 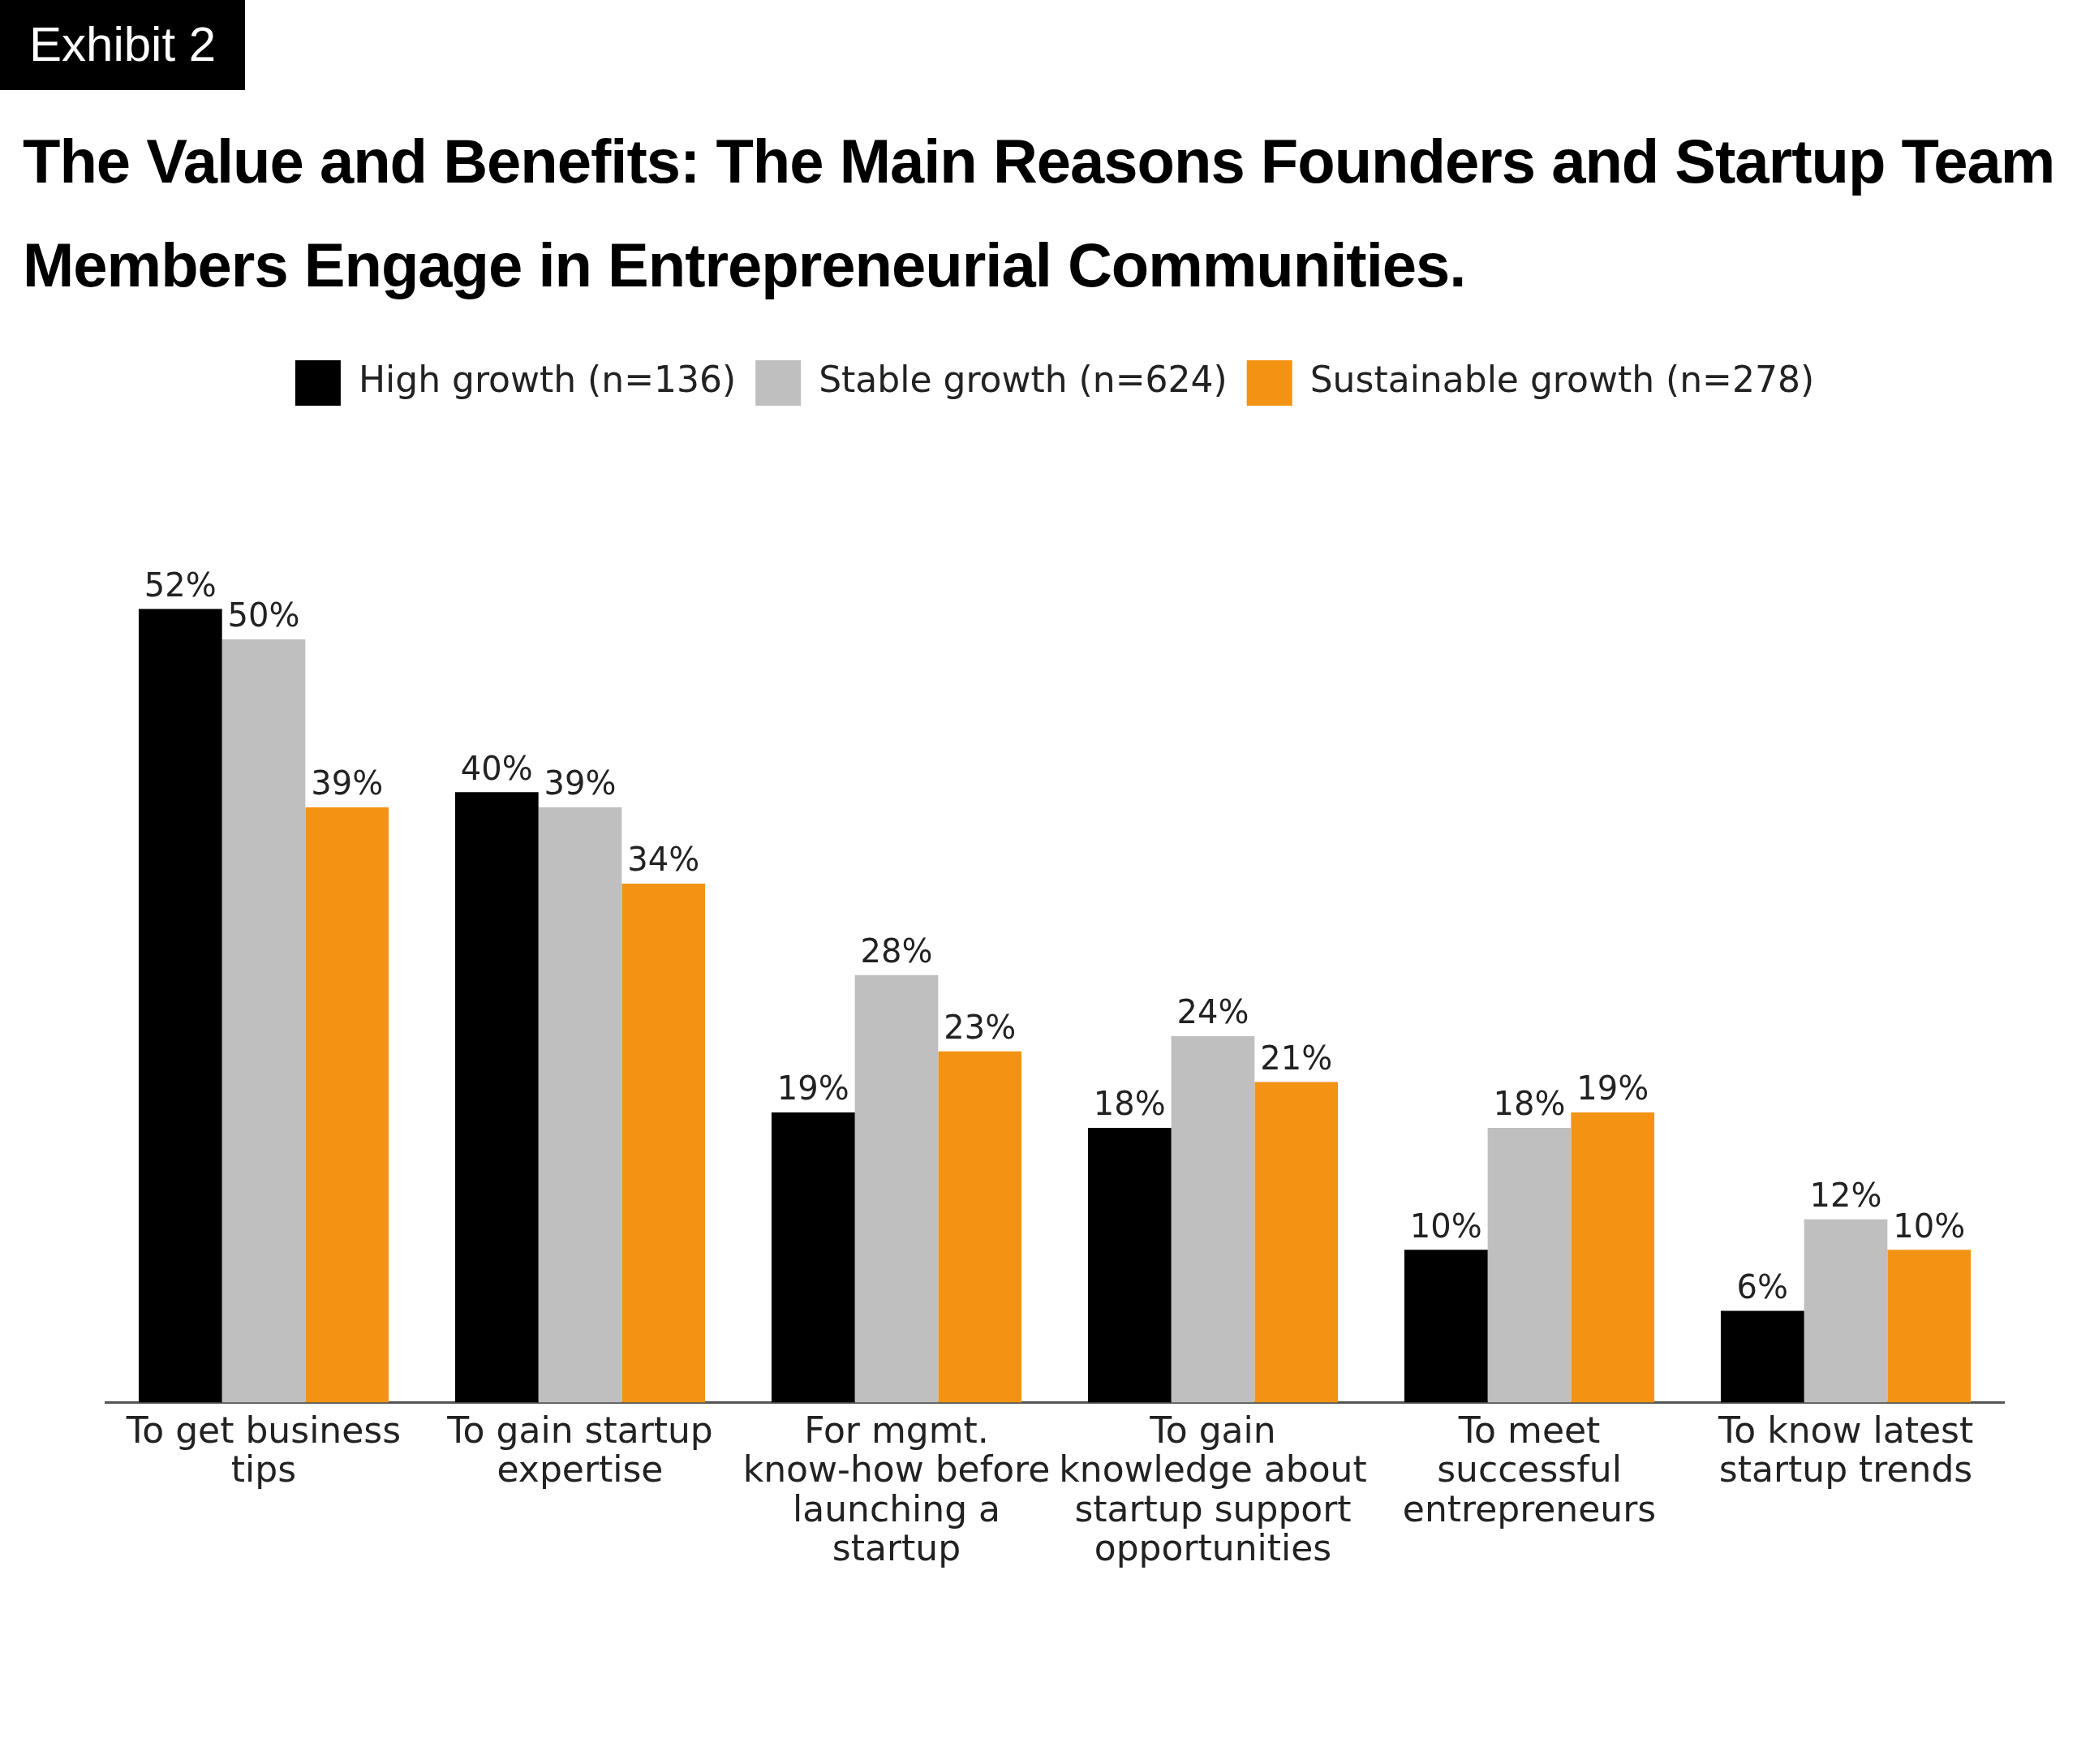 I want to click on x-tick-label: To gain startup expertise, so click(x=579, y=1450).